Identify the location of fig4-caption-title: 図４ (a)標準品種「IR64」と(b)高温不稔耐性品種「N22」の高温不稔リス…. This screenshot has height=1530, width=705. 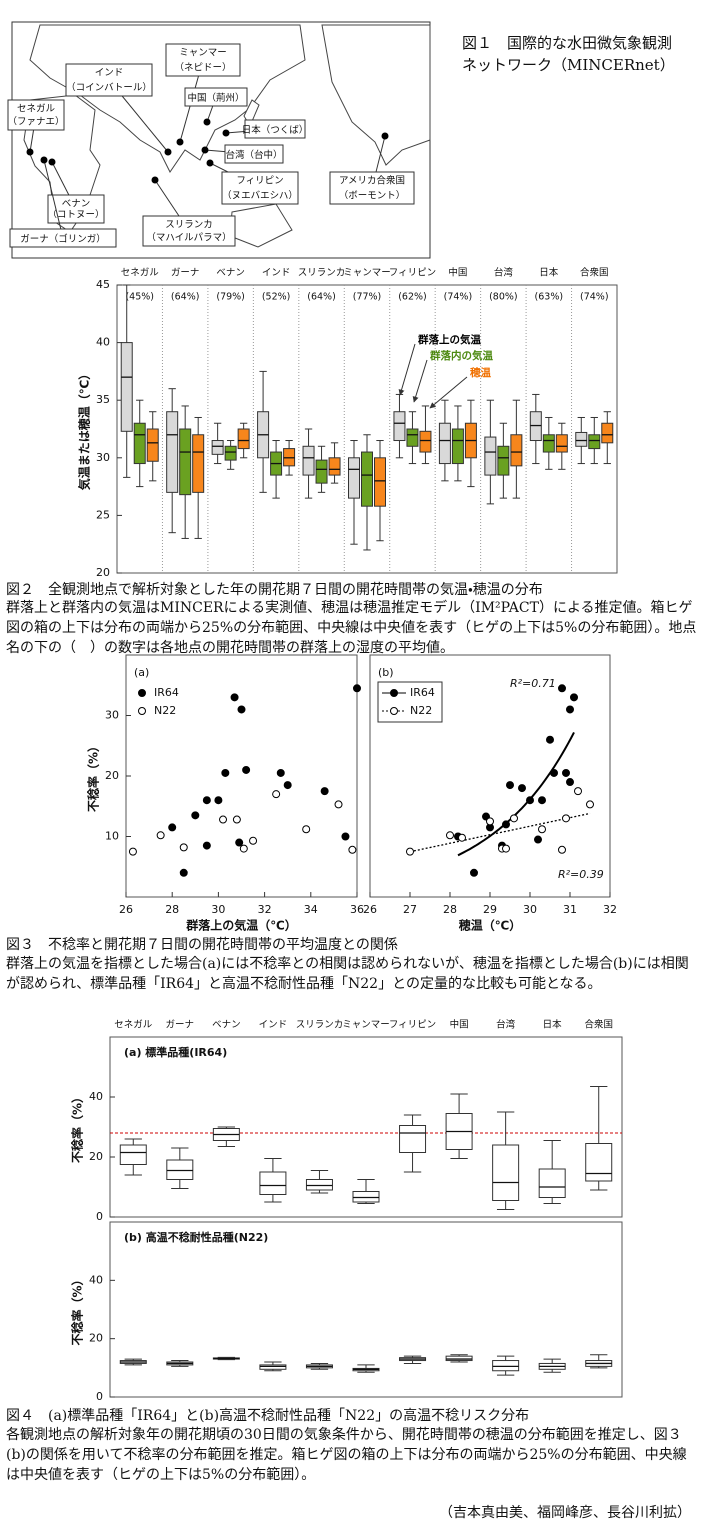
(268, 1416).